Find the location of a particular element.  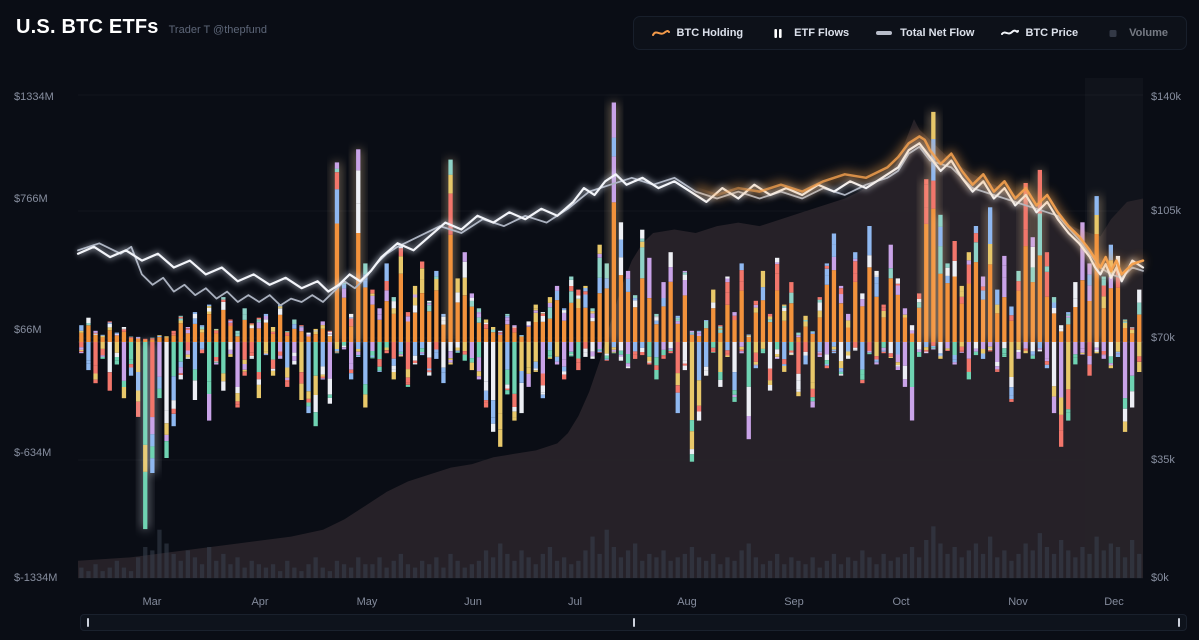

legend-item-btc-price: BTC Price is located at coordinates (1039, 33).